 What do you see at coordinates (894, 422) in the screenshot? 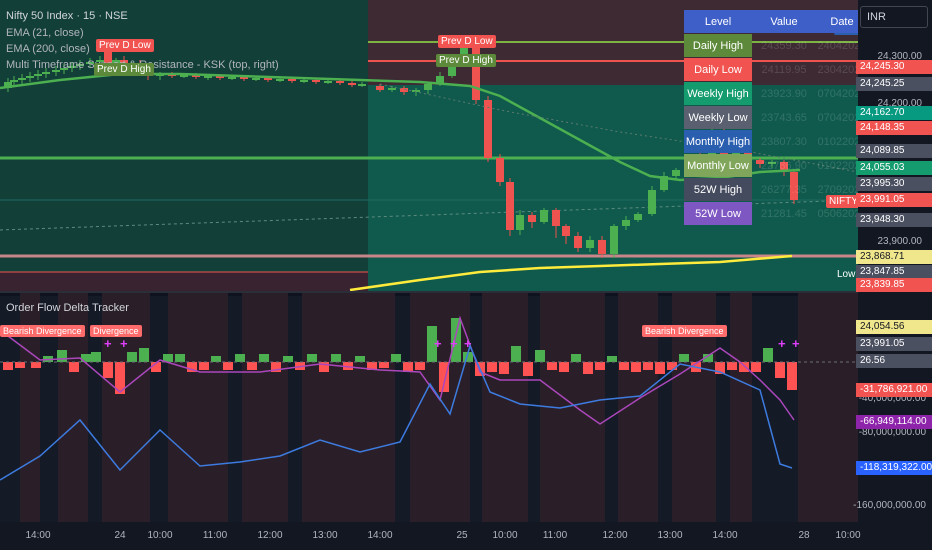
I see `delta-tag: -66,949,114.00` at bounding box center [894, 422].